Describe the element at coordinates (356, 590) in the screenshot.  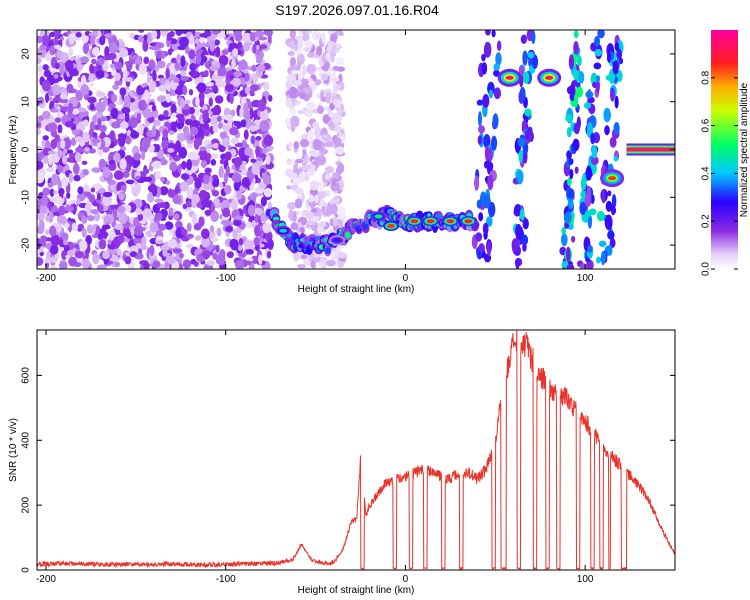
I see `snr-xlabel: Height of straight line (km)` at that location.